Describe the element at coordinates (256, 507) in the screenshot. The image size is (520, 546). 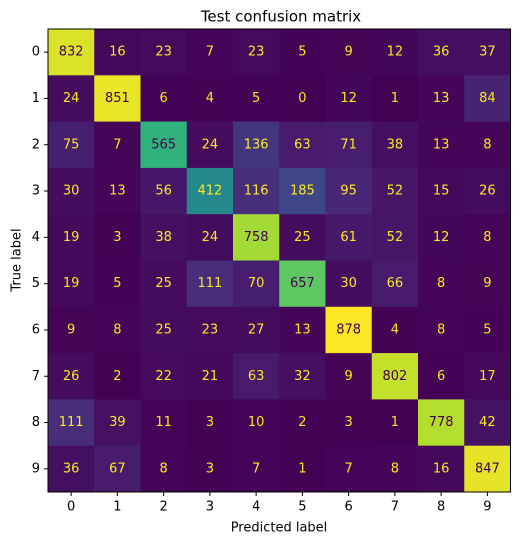
I see `x-tick-label: 4` at that location.